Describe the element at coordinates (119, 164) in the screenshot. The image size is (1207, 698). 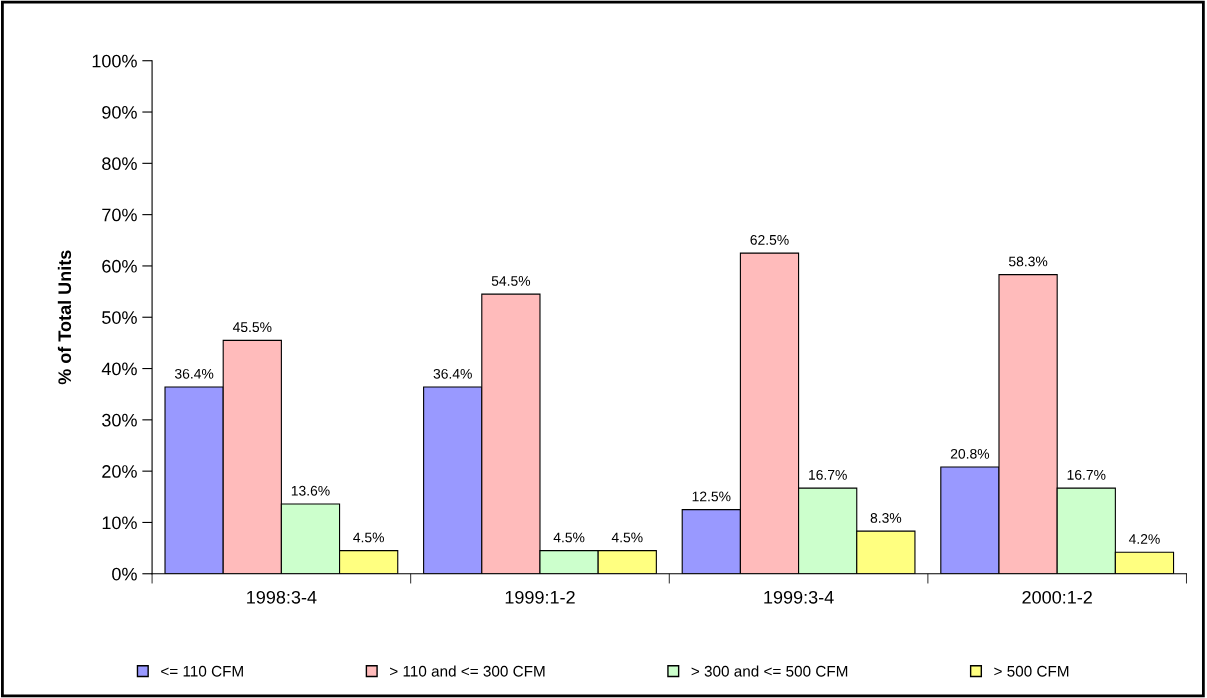
I see `y-tick-label: 80%` at that location.